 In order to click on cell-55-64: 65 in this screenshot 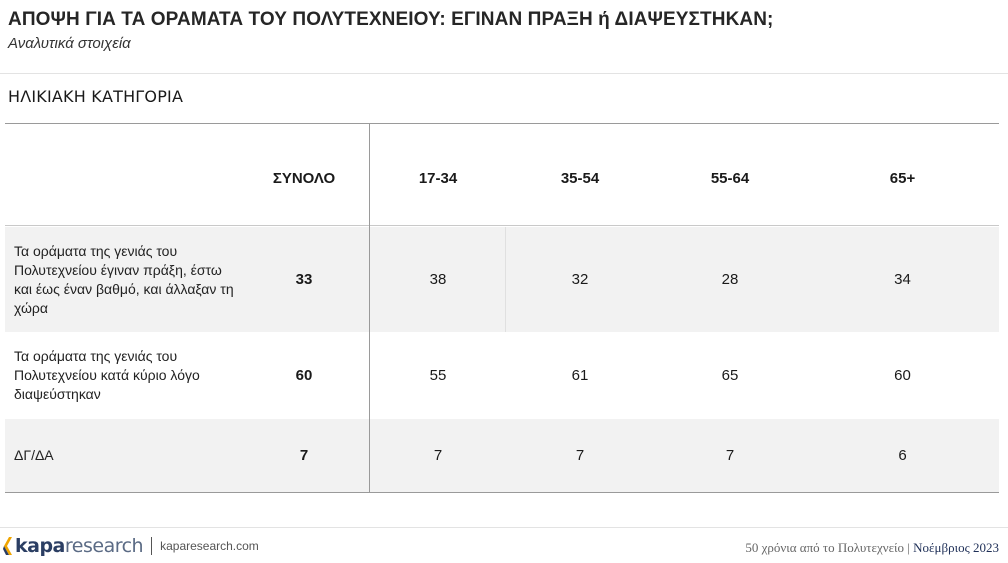, I will do `click(730, 375)`.